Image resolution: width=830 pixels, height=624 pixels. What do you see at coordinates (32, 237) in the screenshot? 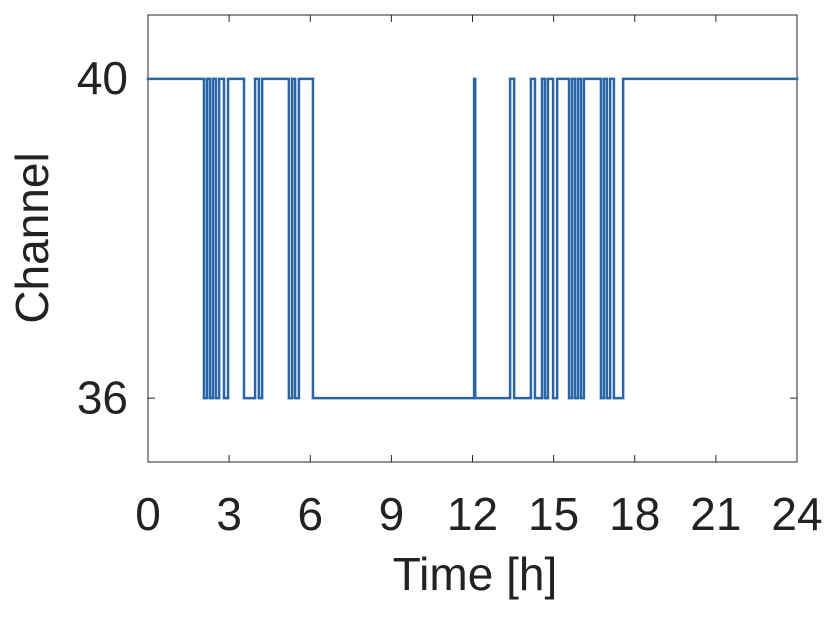
I see `y-axis-label: Channel` at bounding box center [32, 237].